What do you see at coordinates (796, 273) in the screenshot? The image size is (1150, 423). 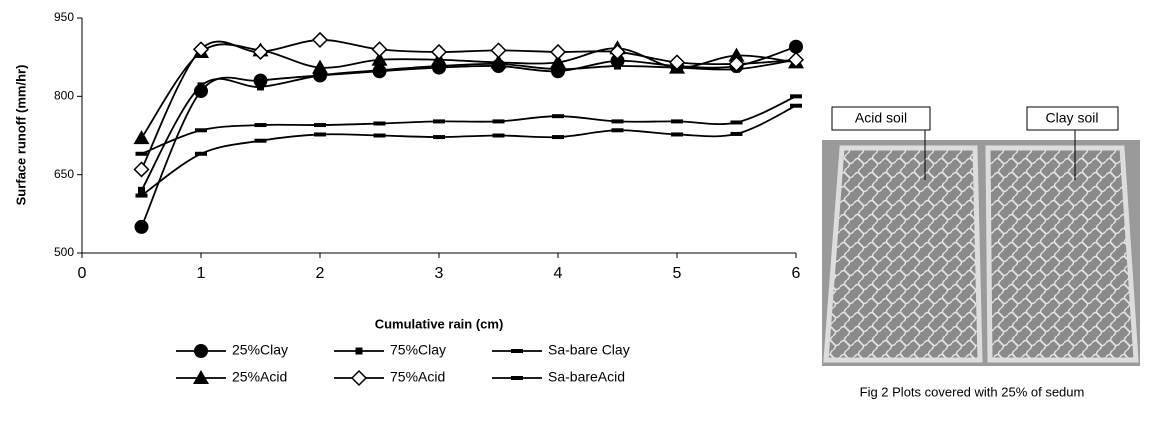 I see `x-tick-label: 6` at bounding box center [796, 273].